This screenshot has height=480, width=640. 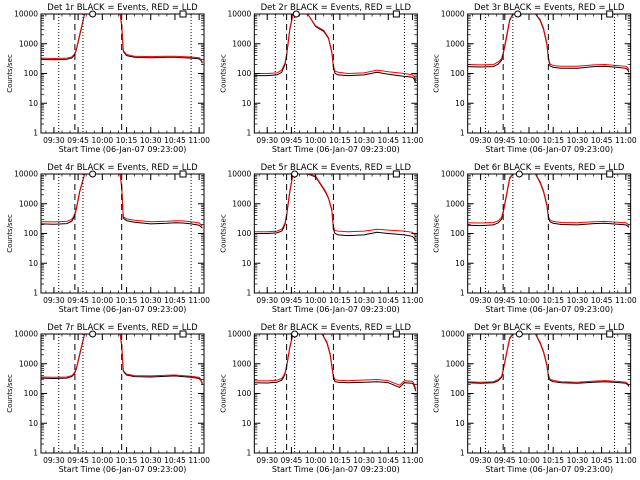 What do you see at coordinates (122, 328) in the screenshot?
I see `chart-title: Det 7r BLACK = Events, RED = LLD` at bounding box center [122, 328].